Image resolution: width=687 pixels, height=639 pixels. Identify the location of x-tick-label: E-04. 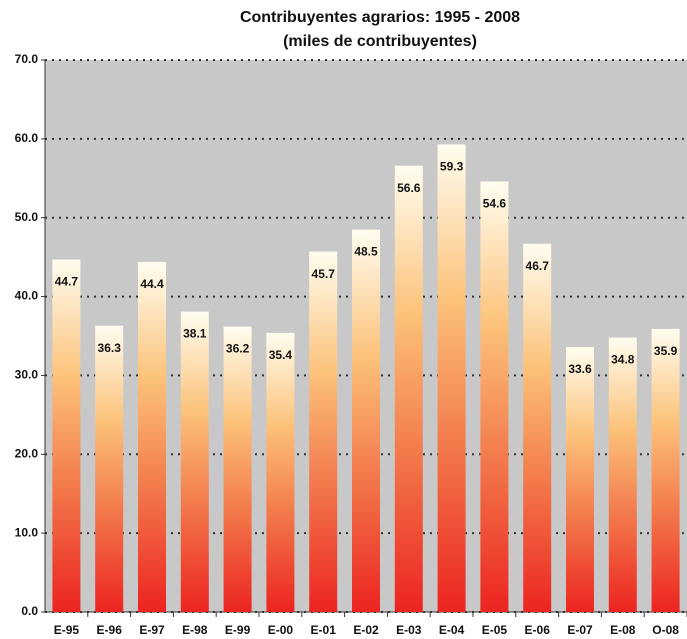
(452, 630).